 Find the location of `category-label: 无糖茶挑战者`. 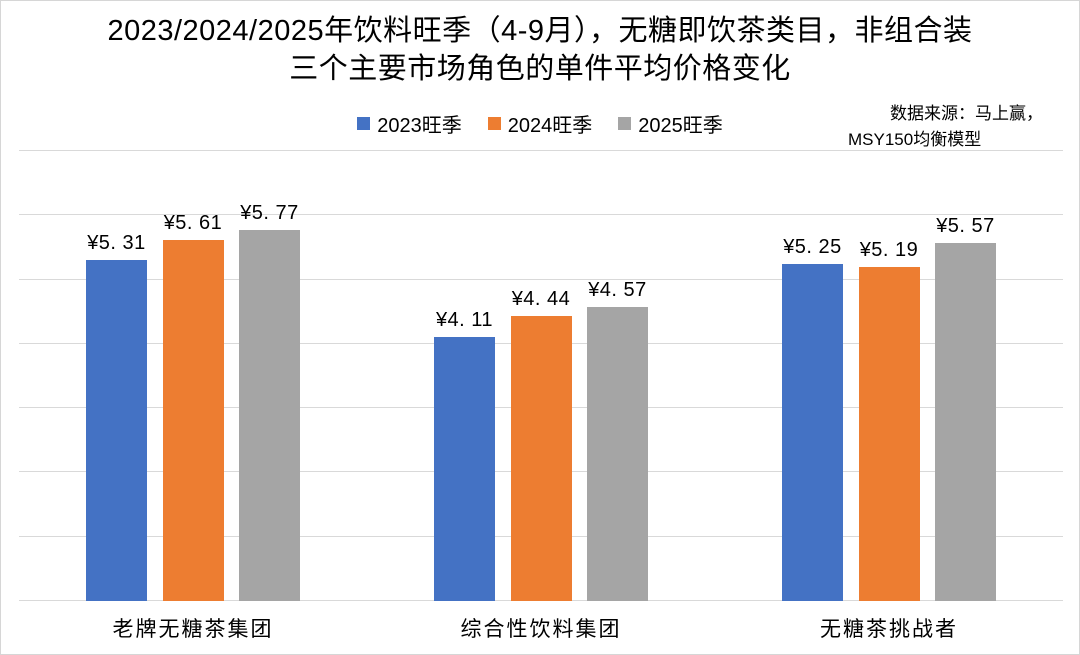

category-label: 无糖茶挑战者 is located at coordinates (889, 629).